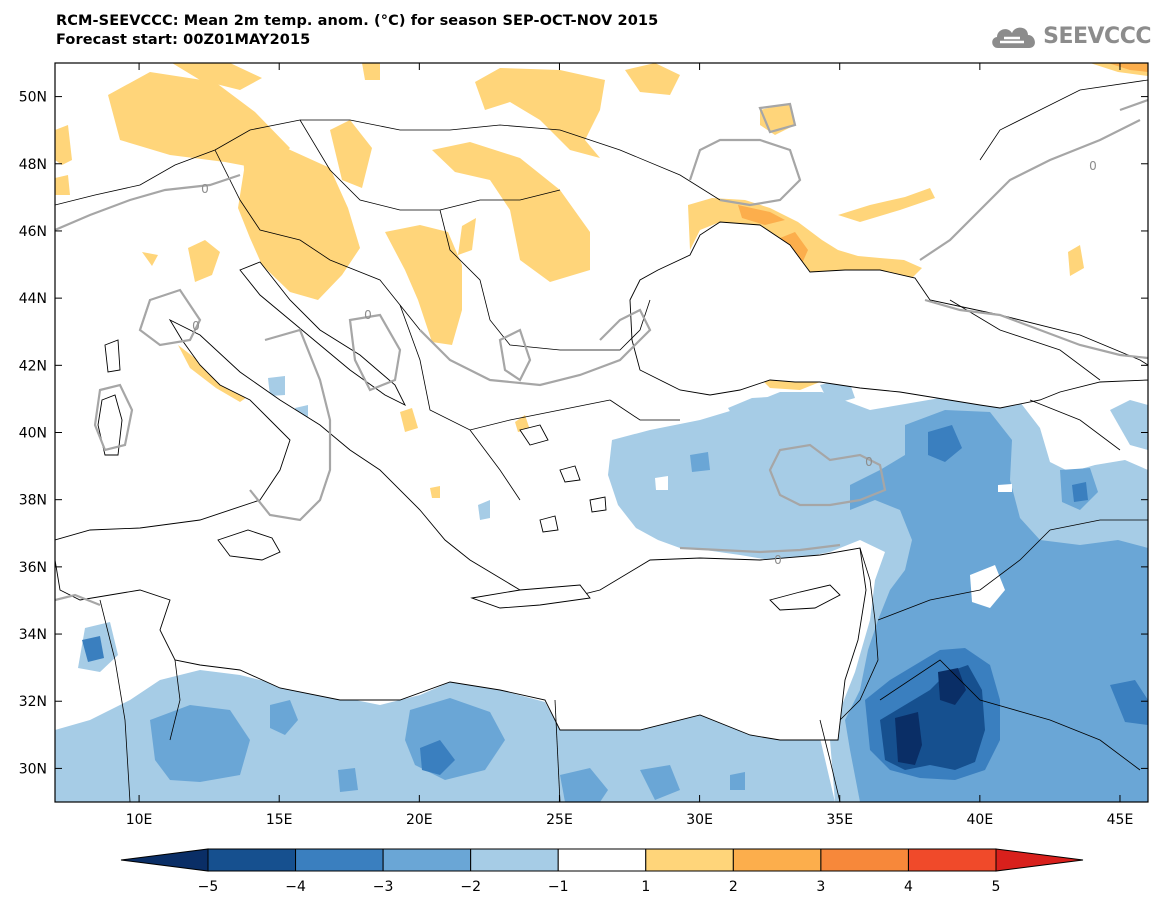 Image resolution: width=1165 pixels, height=907 pixels. Describe the element at coordinates (699, 820) in the screenshot. I see `x-tick-label: 30E` at that location.